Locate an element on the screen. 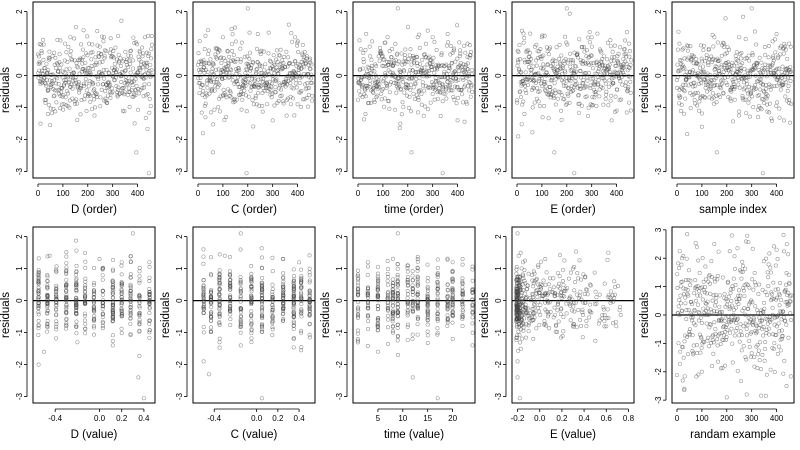 This screenshot has width=800, height=450. x-tick-label: 10 is located at coordinates (402, 418).